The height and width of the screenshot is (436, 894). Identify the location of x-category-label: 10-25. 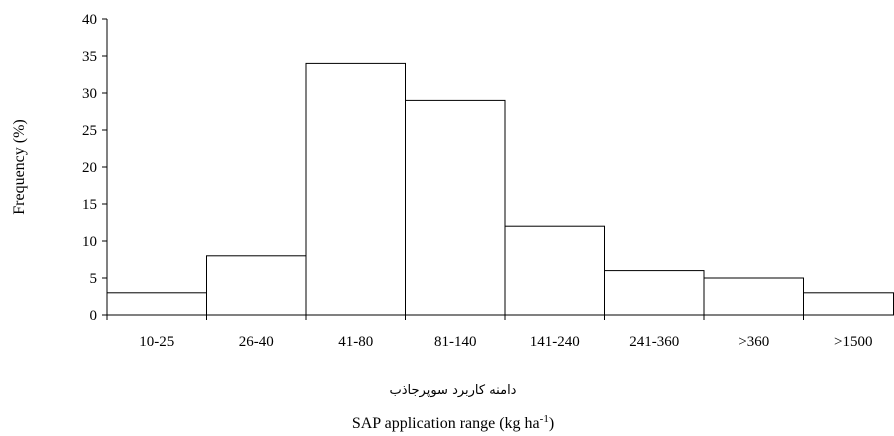
(156, 342).